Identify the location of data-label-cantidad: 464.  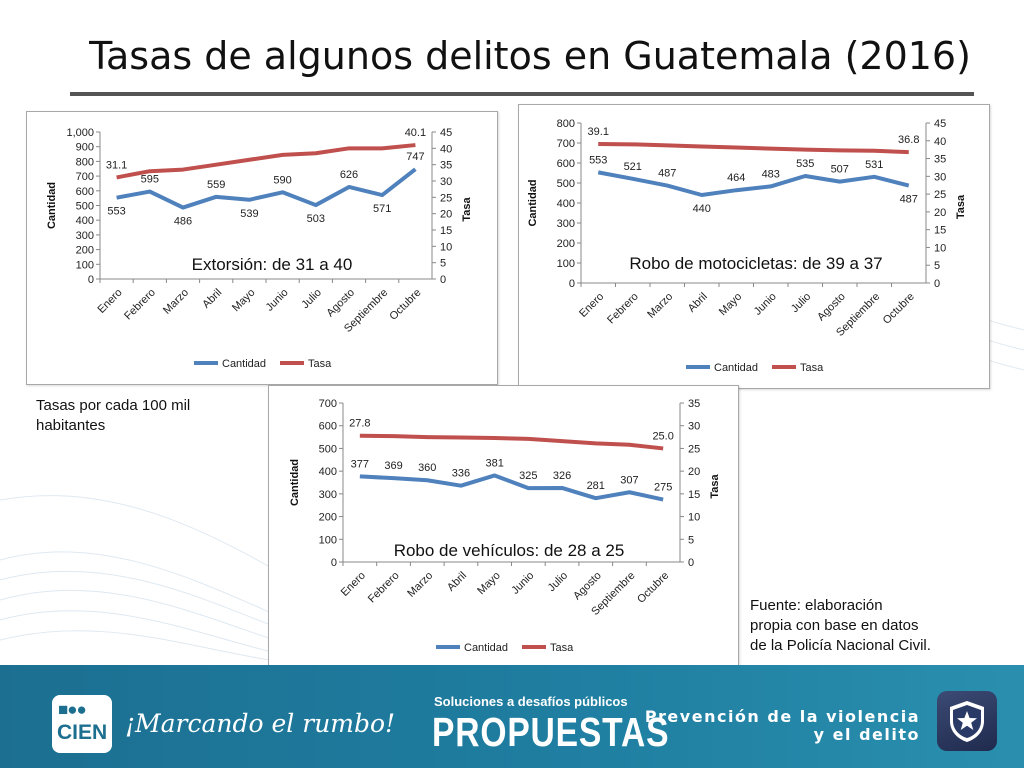
(736, 178).